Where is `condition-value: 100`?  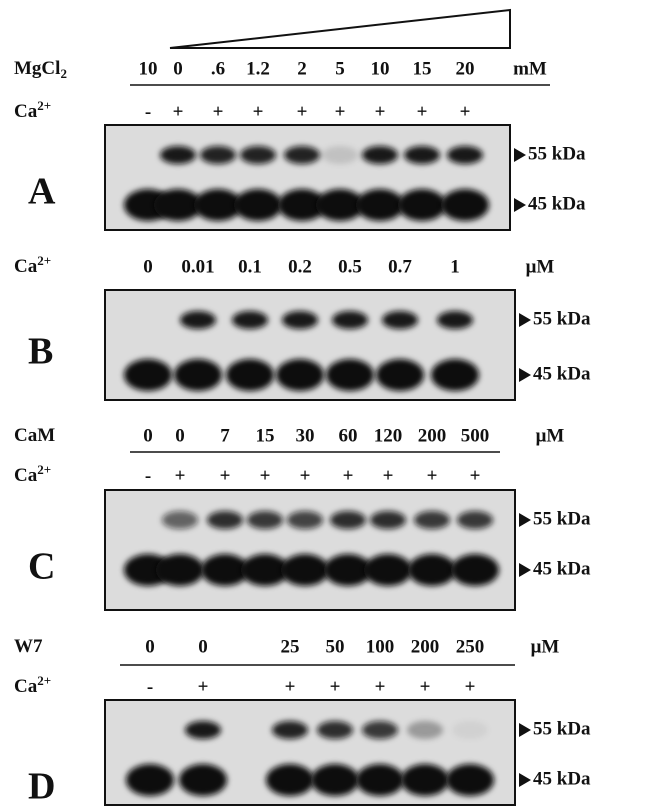 condition-value: 100 is located at coordinates (380, 646).